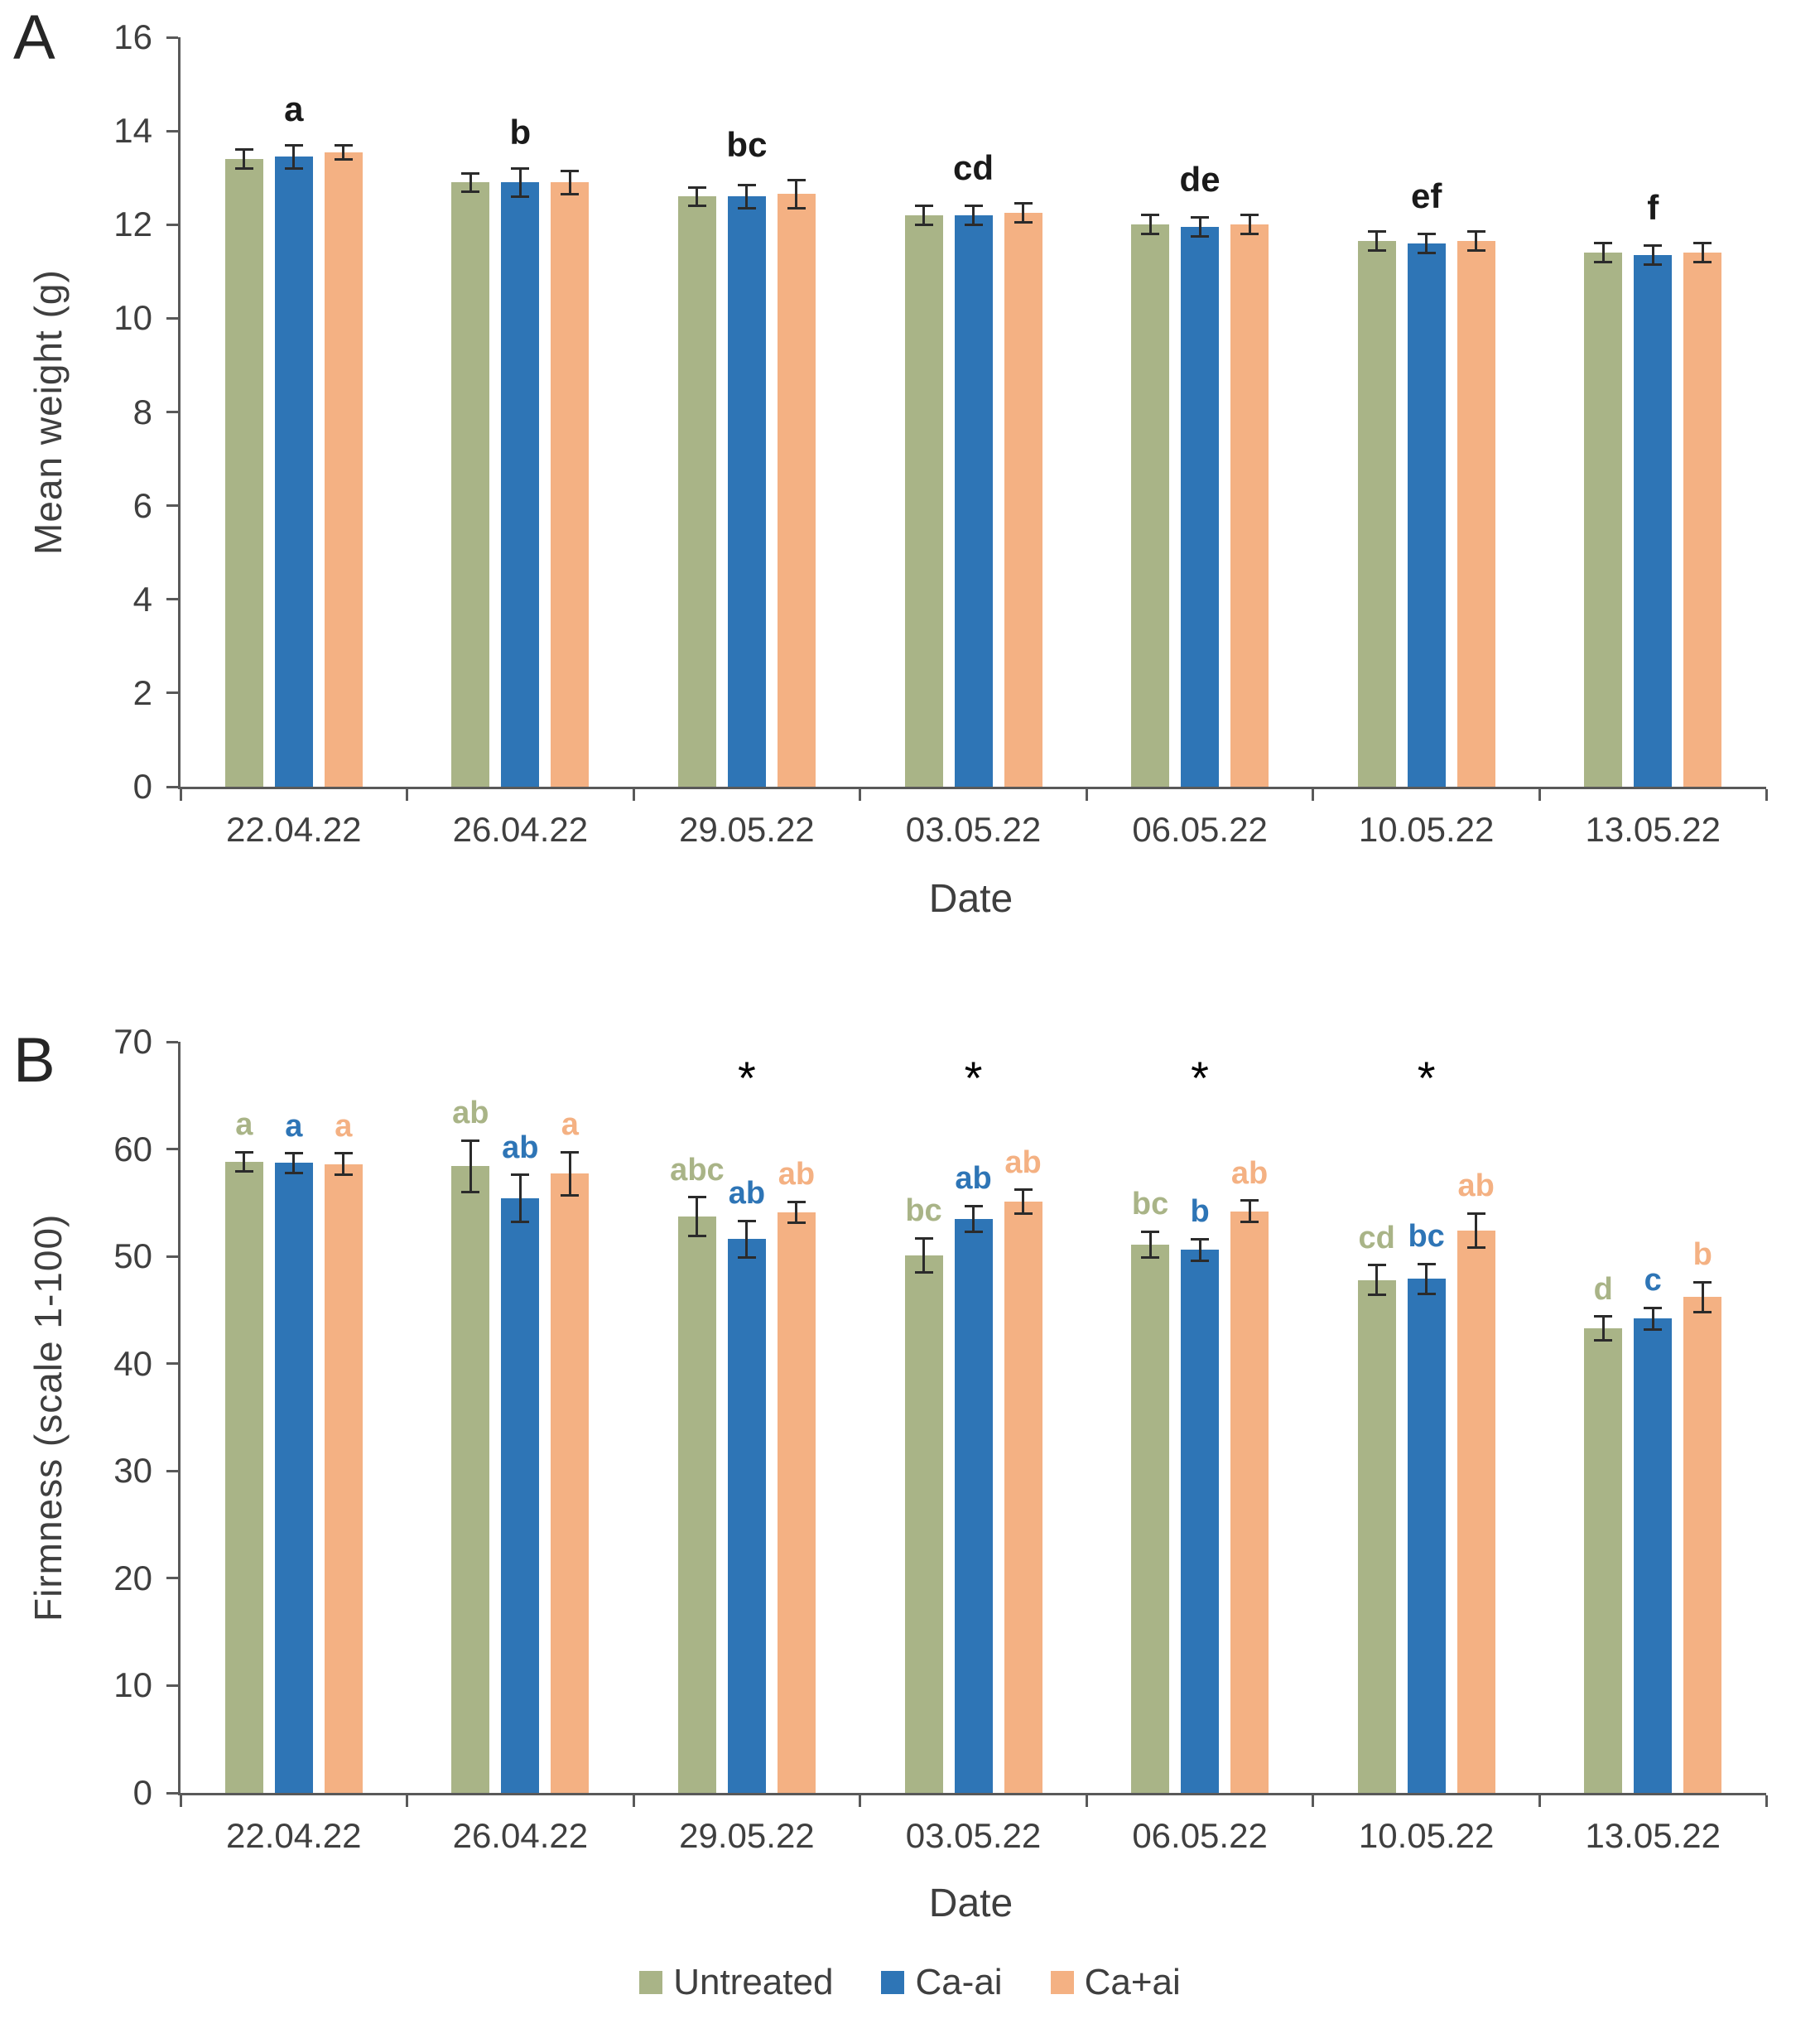 The width and height of the screenshot is (1820, 2038). Describe the element at coordinates (142, 692) in the screenshot. I see `y-tick-label: 2` at that location.